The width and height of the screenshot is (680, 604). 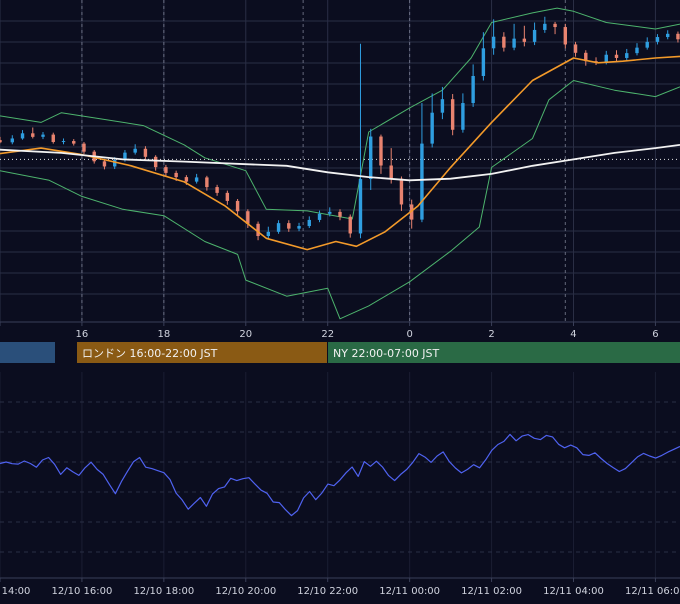 I want to click on oscillator-x-tick-label: 12/11 00:00, so click(x=409, y=591).